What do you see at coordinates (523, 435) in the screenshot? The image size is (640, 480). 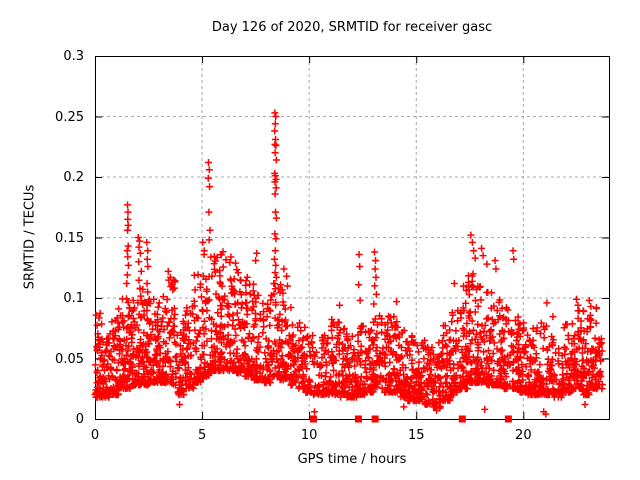 I see `x-tick-label: 20` at bounding box center [523, 435].